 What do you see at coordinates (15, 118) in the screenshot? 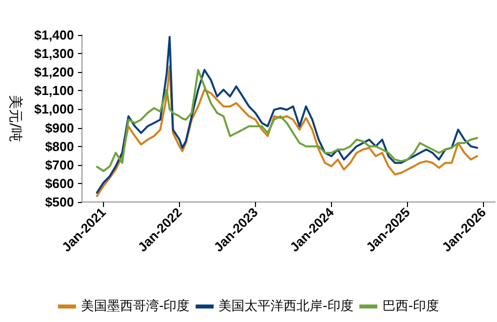
I see `y-axis-title: 美元/吨` at bounding box center [15, 118].